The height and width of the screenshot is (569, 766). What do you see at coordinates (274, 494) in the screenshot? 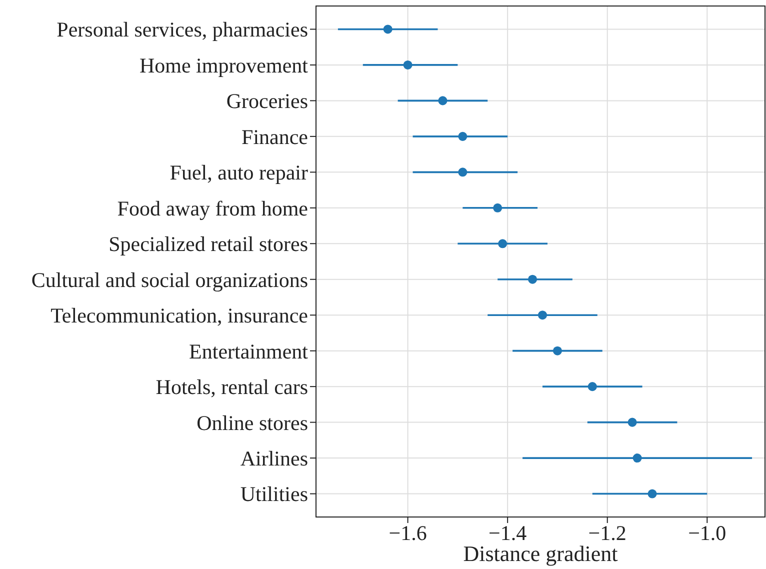
I see `y-tick-label: Utilities` at bounding box center [274, 494].